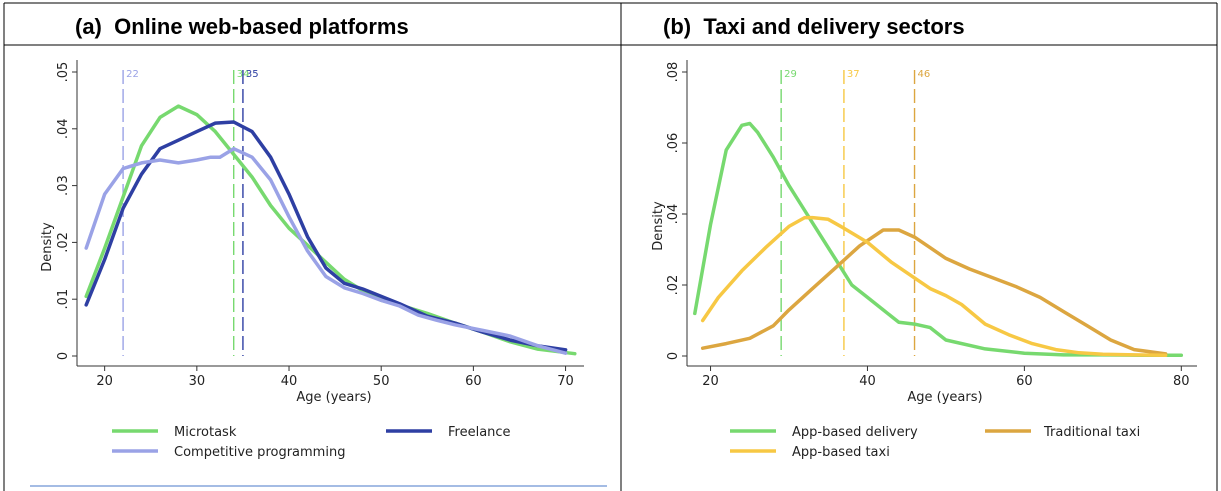  Describe the element at coordinates (841, 452) in the screenshot. I see `legend-label-app-based-taxi: App-based taxi` at that location.